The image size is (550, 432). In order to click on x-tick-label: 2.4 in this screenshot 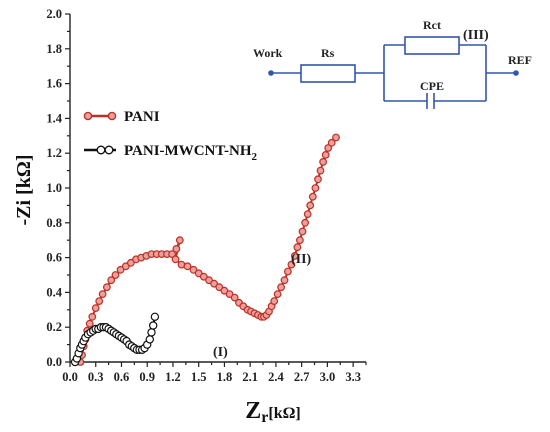, I will do `click(276, 377)`.